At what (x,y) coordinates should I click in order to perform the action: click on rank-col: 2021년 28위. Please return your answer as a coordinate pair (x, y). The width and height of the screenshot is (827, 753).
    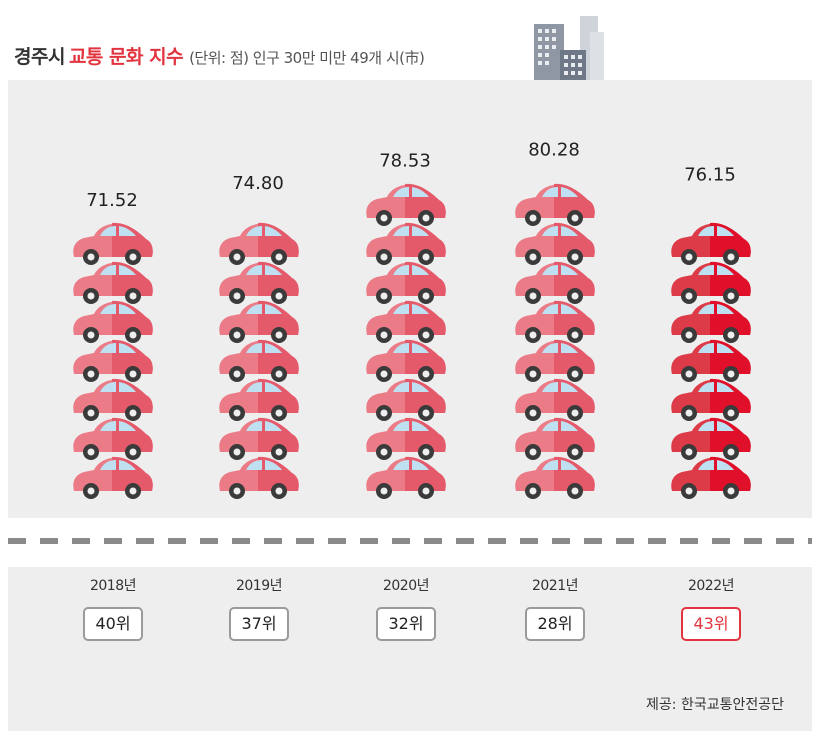
    Looking at the image, I should click on (555, 608).